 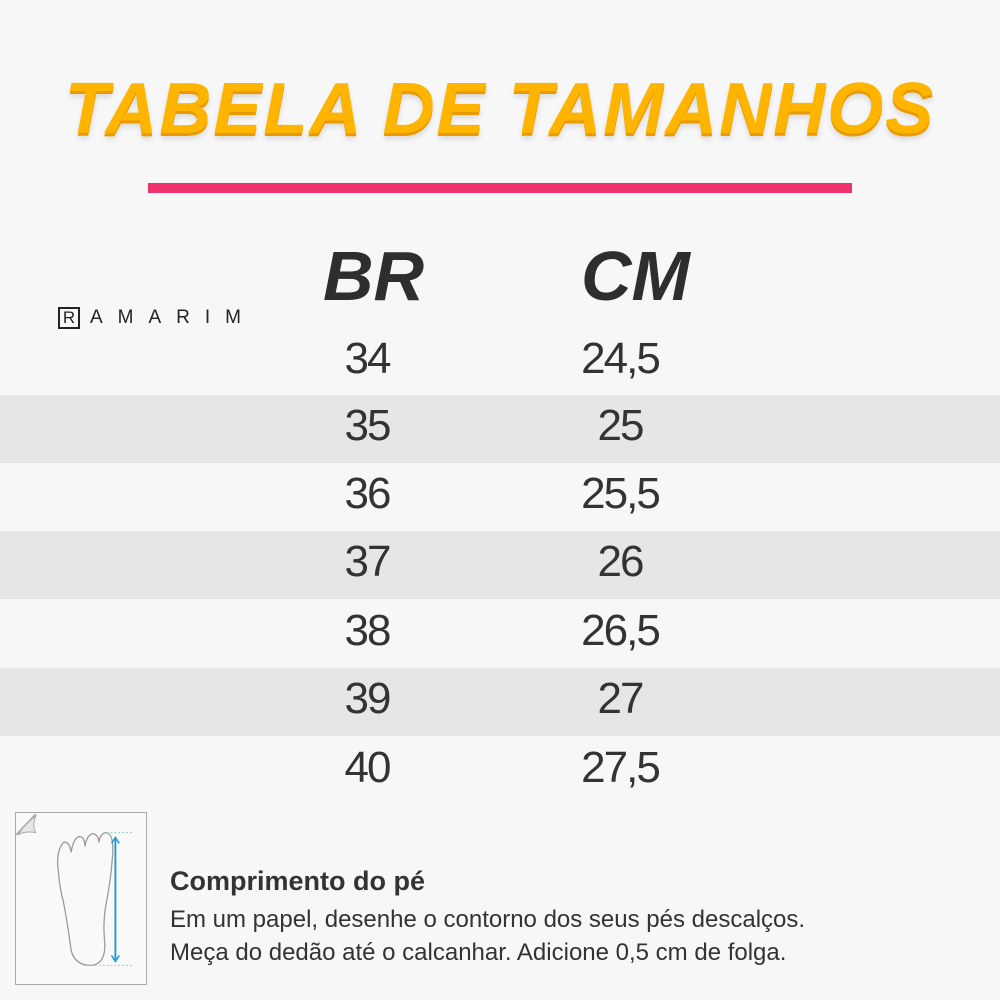 What do you see at coordinates (621, 698) in the screenshot?
I see `cm-value: 27` at bounding box center [621, 698].